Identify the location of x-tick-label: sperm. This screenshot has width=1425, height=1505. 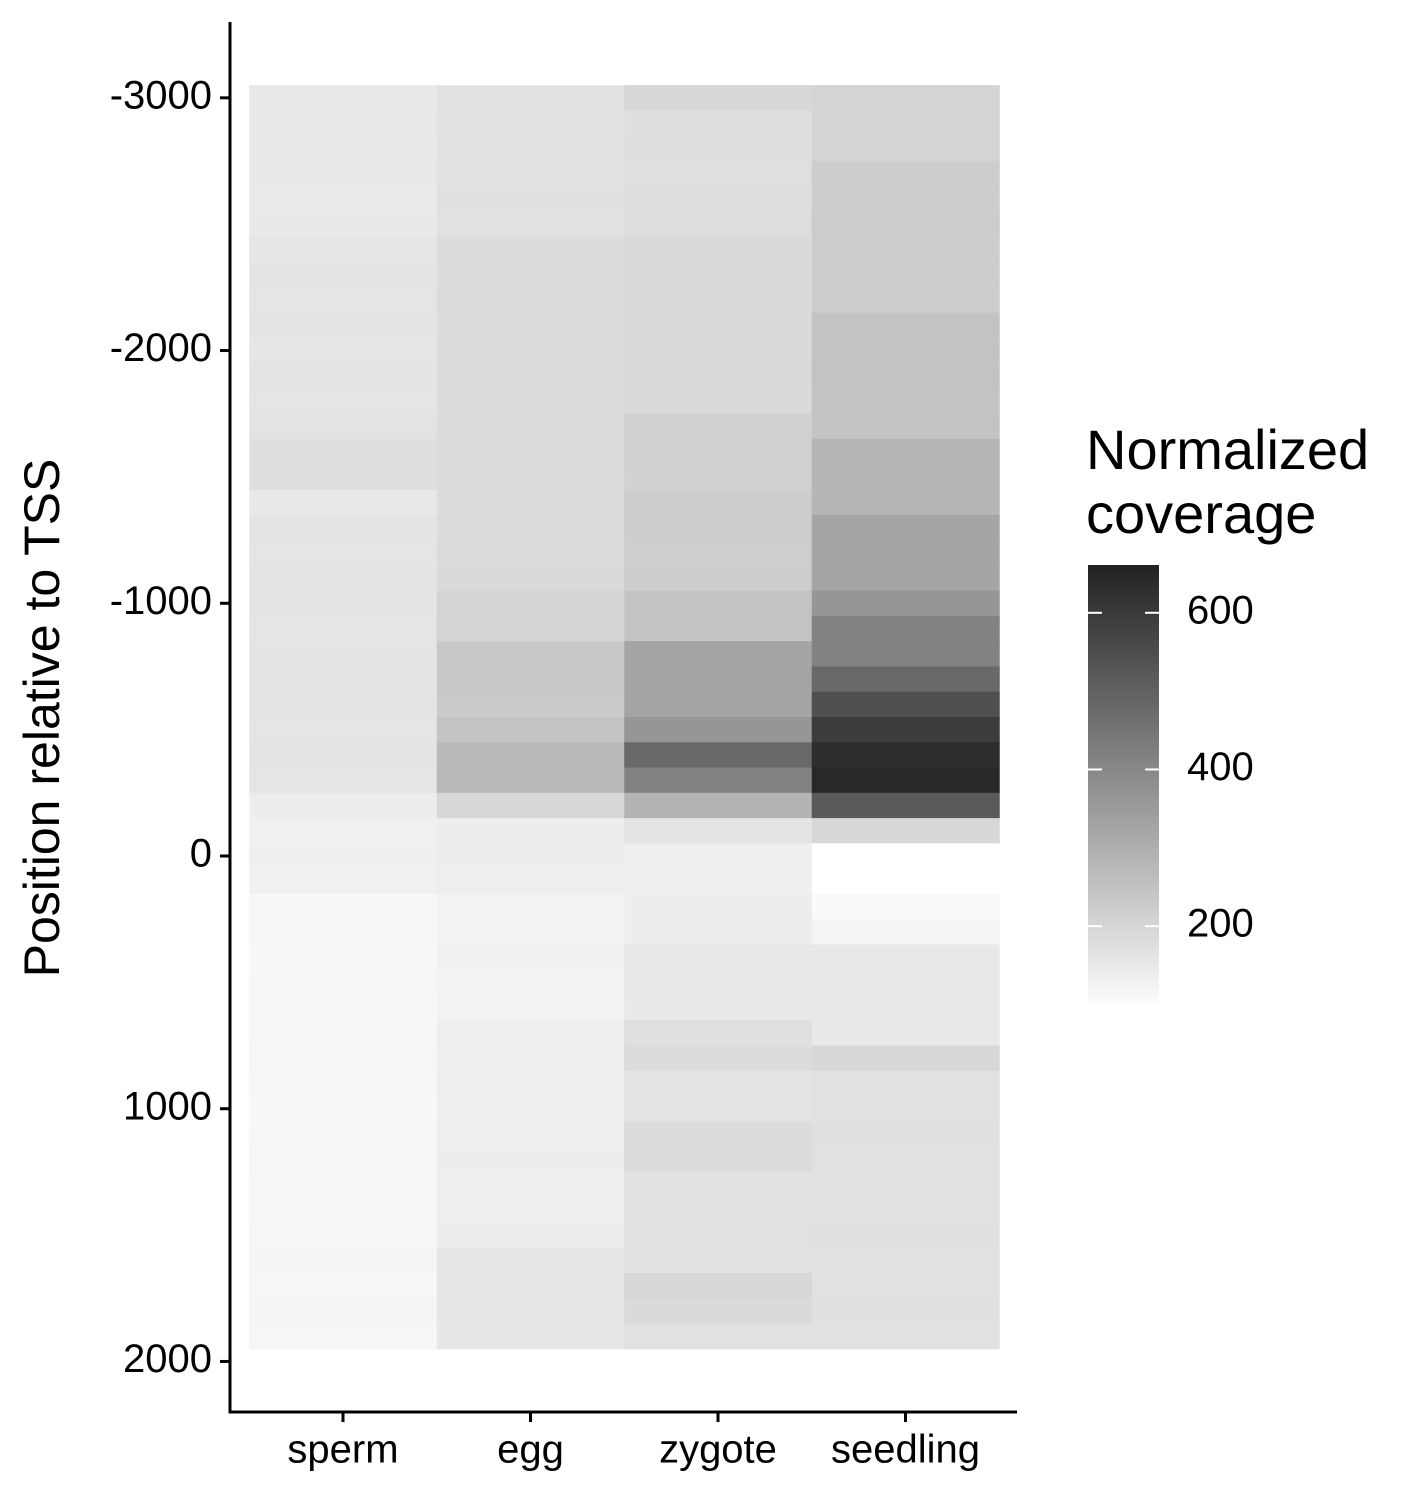
(342, 1450).